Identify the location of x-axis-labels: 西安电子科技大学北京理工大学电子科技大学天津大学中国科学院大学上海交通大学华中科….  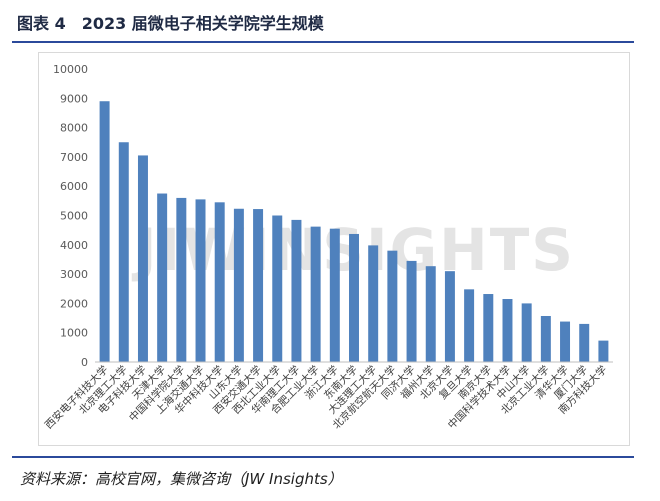
(325, 397).